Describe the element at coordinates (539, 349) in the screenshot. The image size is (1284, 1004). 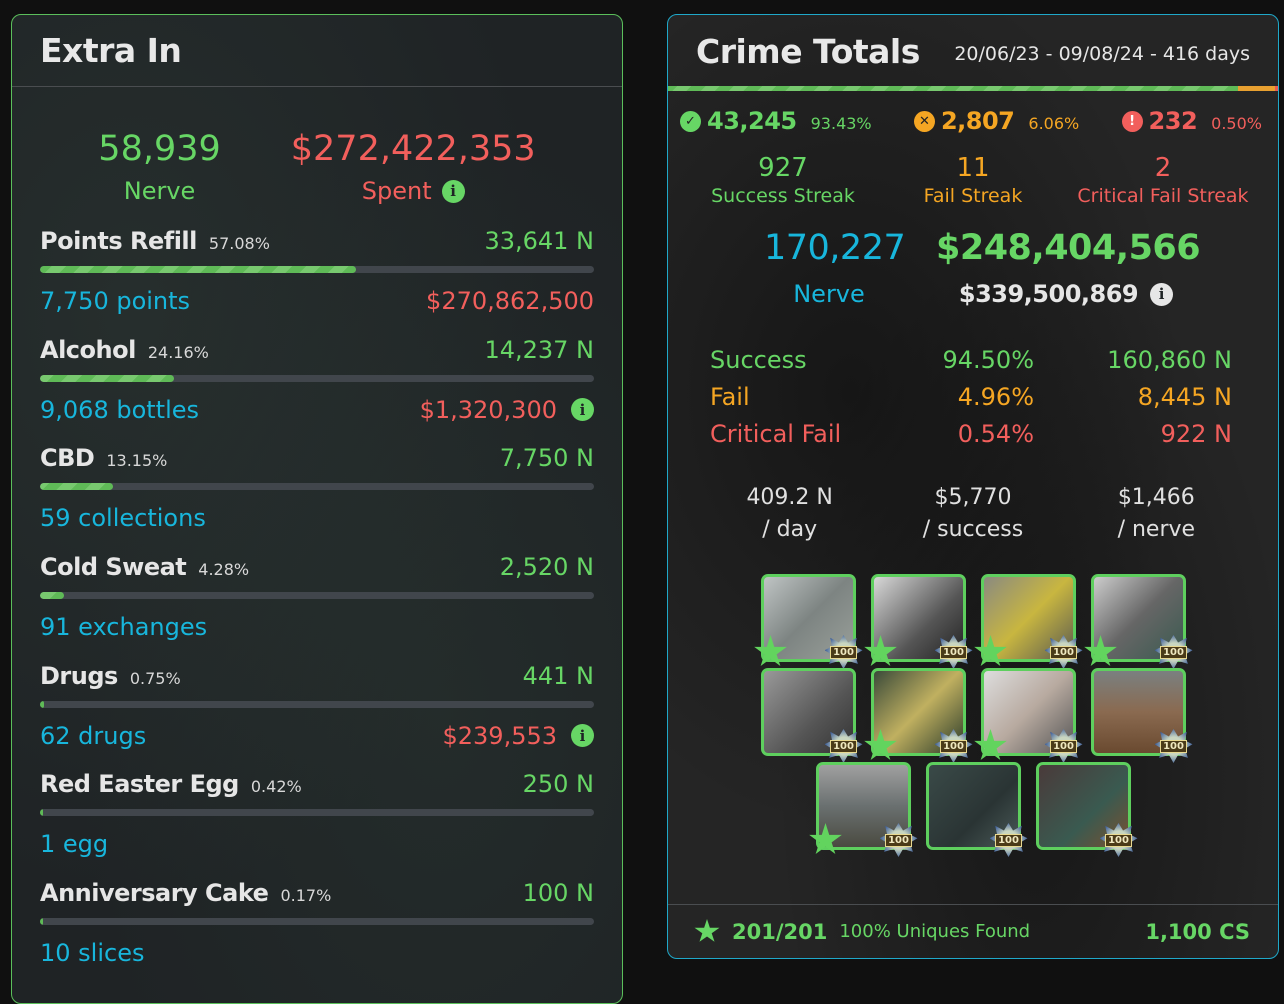
I see `item-nerve: 14,237 N` at that location.